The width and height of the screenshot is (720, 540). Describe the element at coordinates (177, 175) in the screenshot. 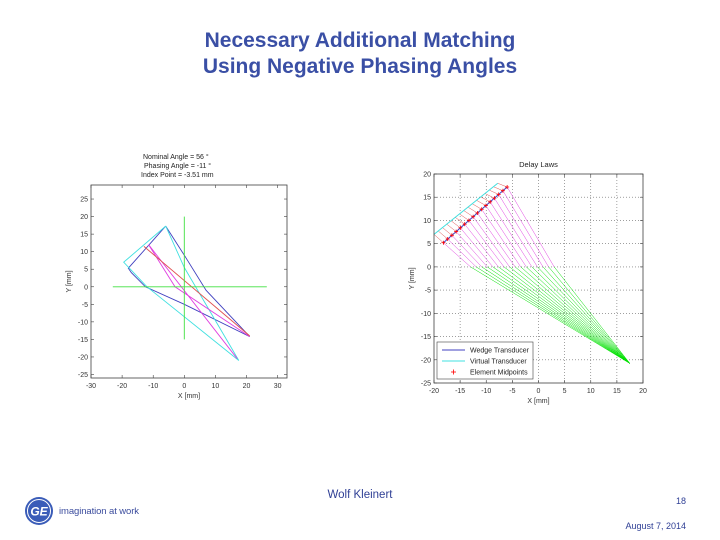

I see `svg-text: Index Point = -3.51 mm` at that location.